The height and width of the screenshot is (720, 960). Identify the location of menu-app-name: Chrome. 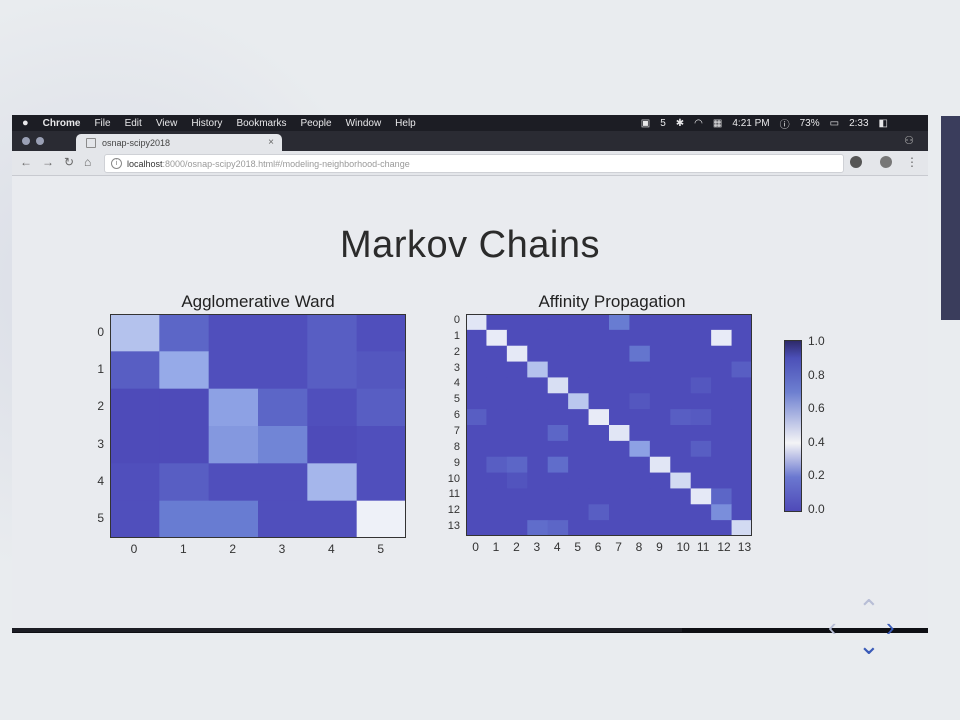
(61, 123).